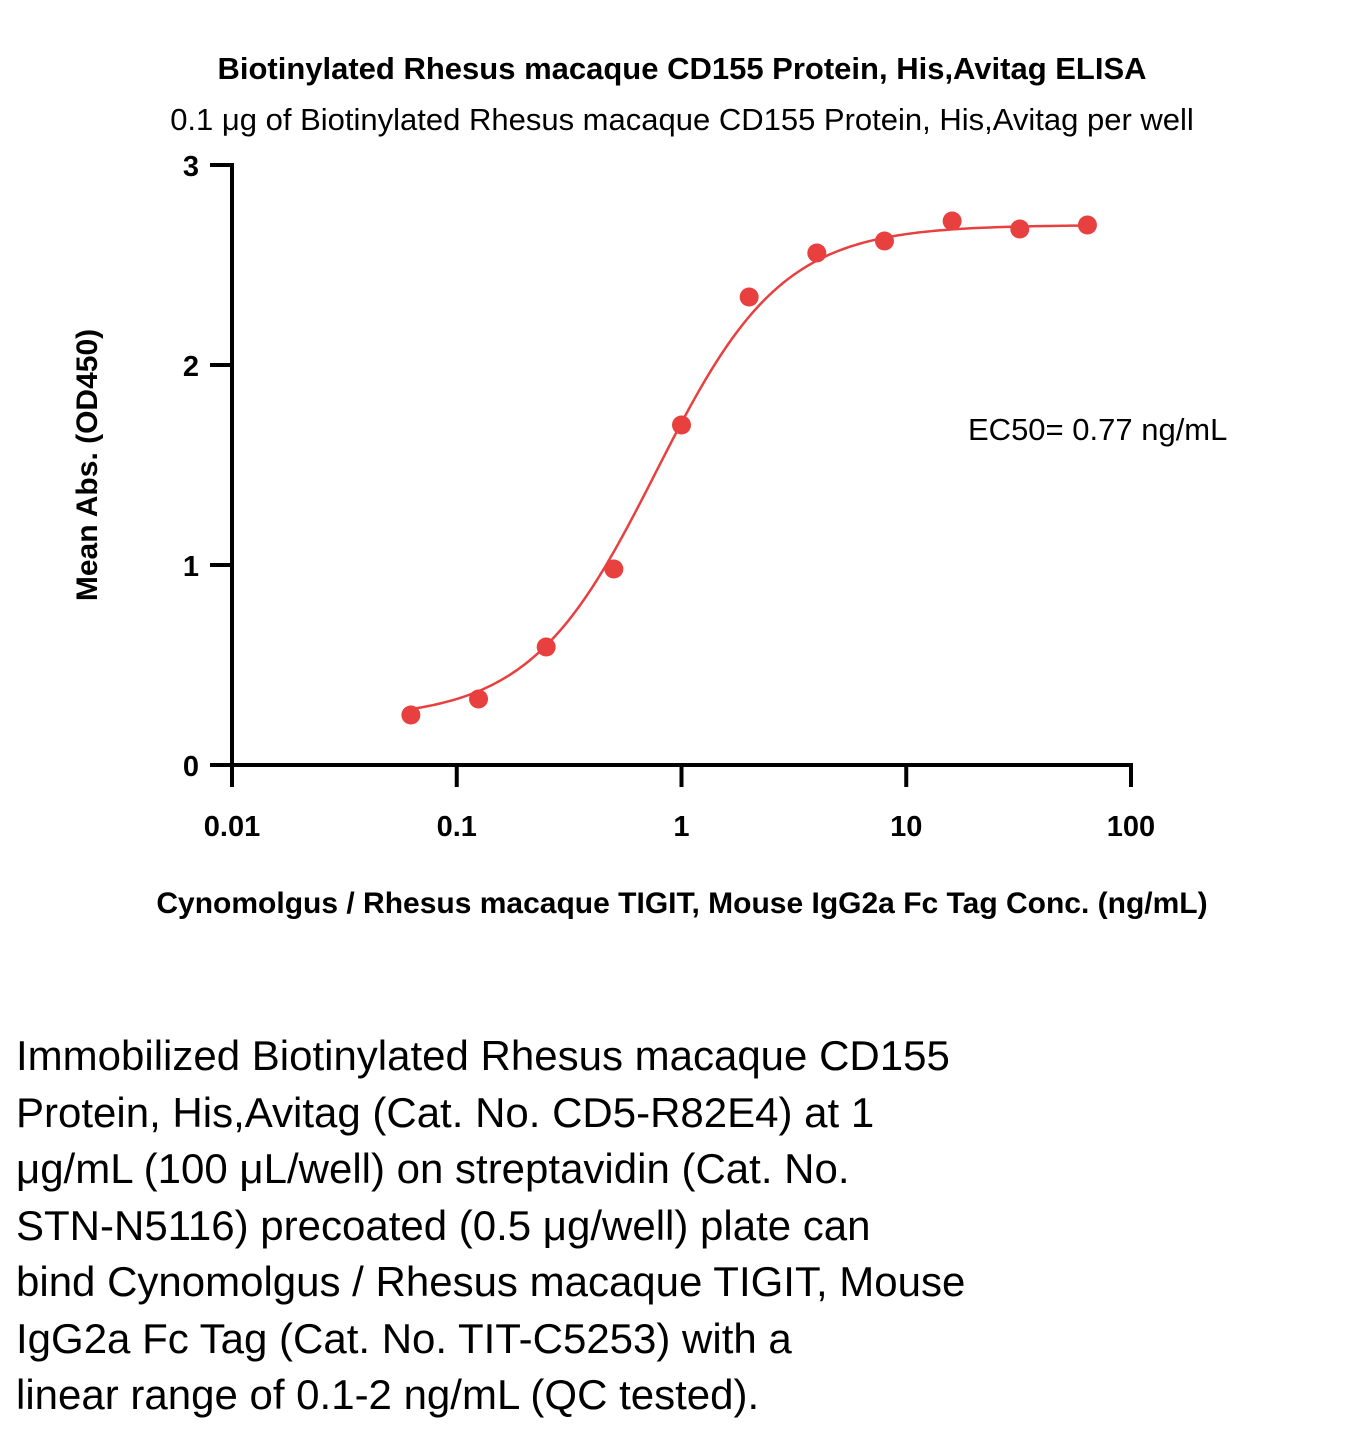  I want to click on x-tick-label: 0.01, so click(232, 827).